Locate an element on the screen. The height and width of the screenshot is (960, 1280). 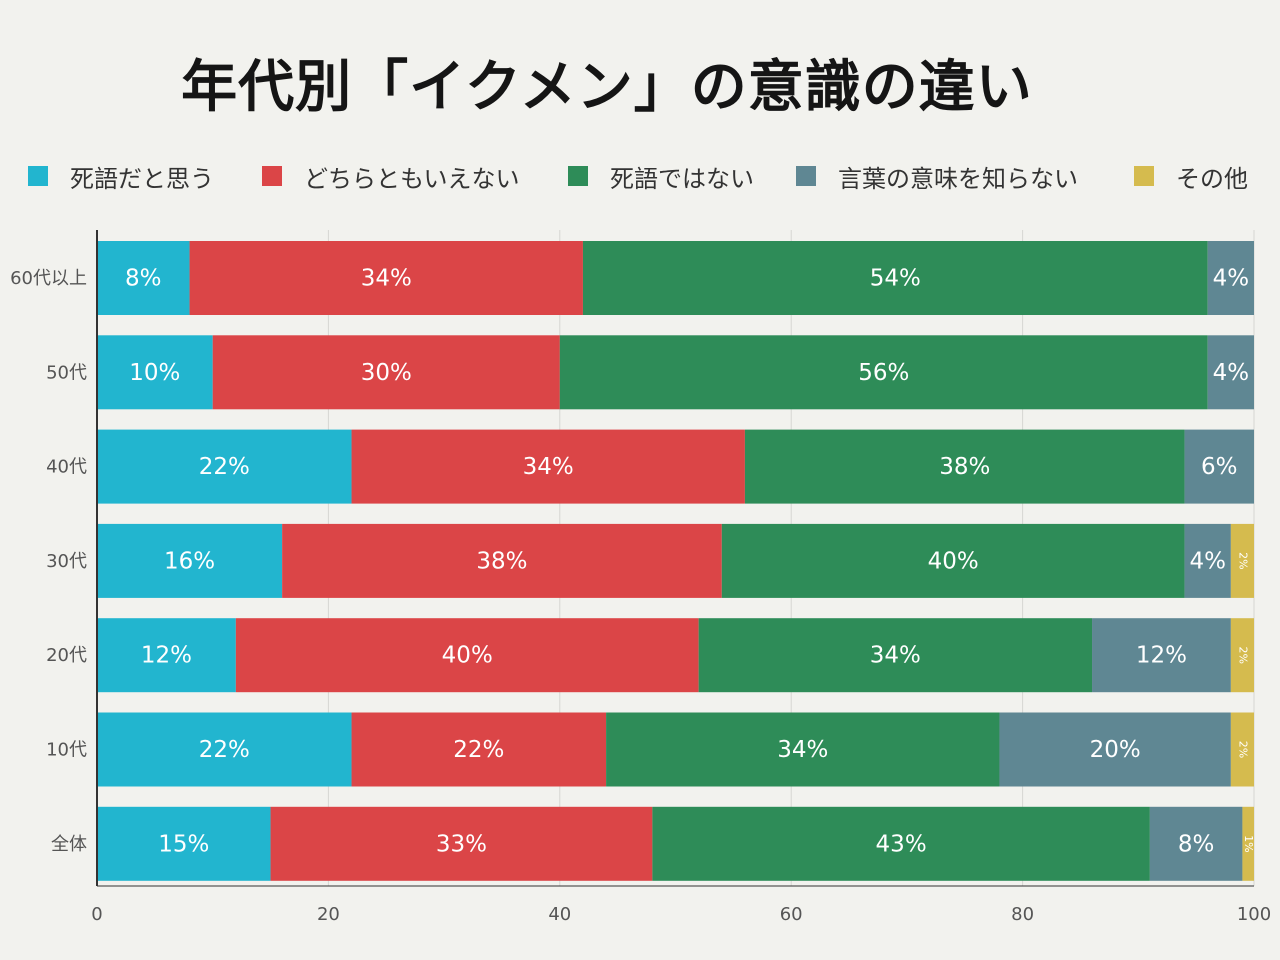
data-label-6-4: 1% is located at coordinates (1248, 843).